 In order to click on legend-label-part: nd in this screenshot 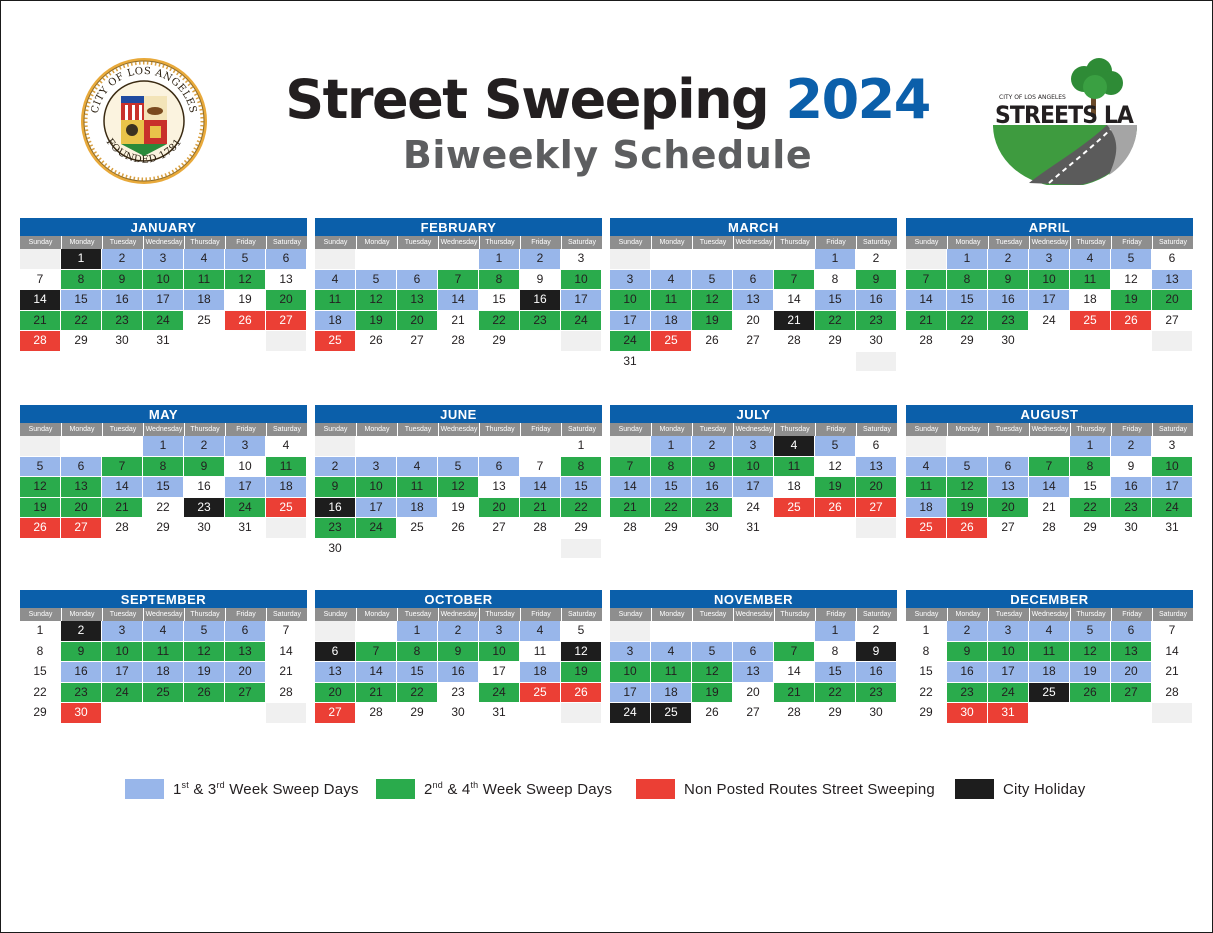, I will do `click(437, 785)`.